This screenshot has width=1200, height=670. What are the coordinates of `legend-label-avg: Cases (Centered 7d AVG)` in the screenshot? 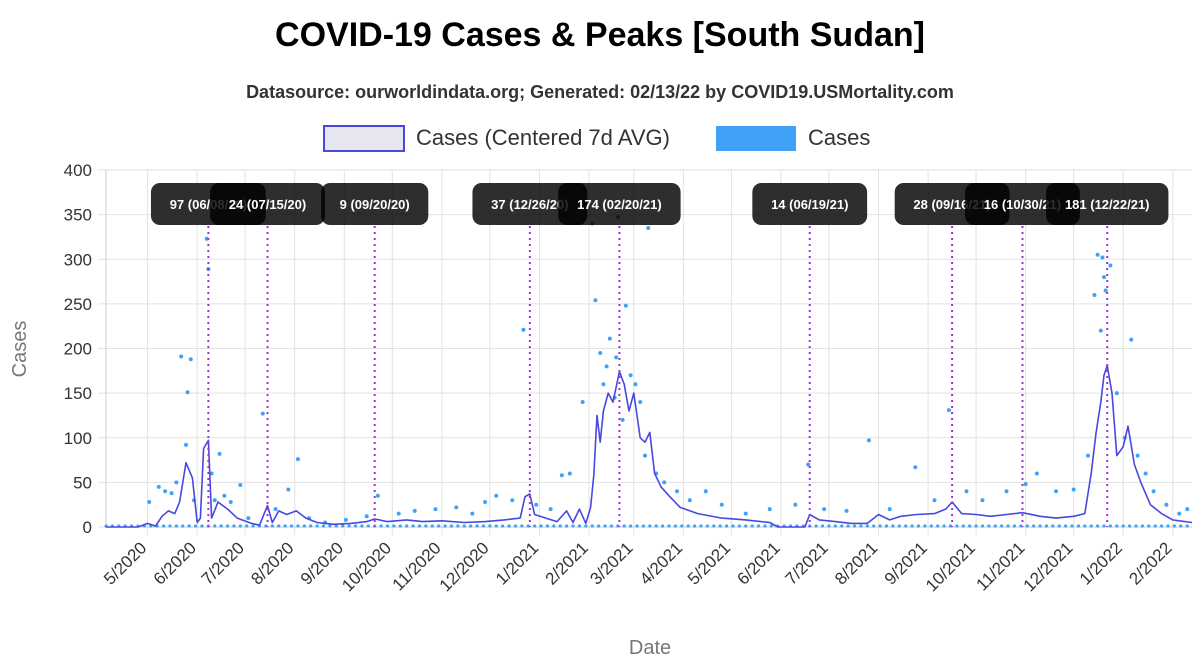 It's located at (543, 137).